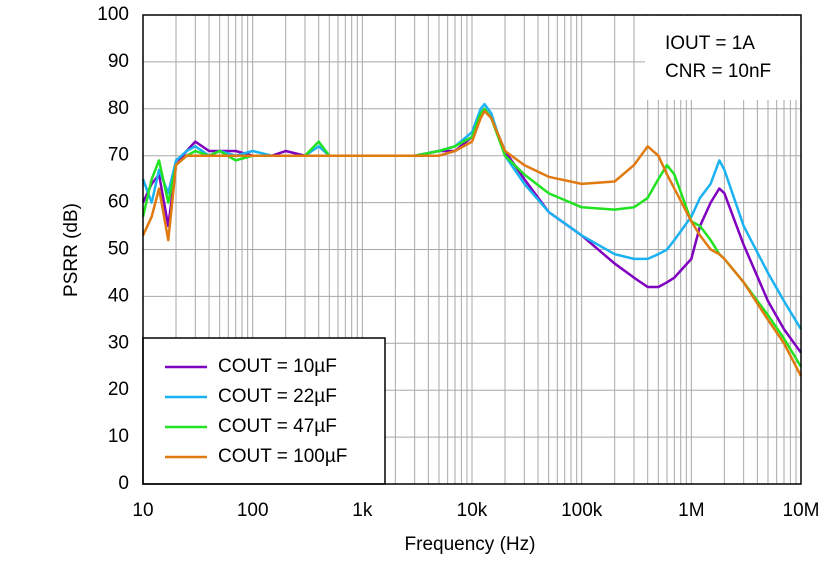  Describe the element at coordinates (277, 426) in the screenshot. I see `legend-label: COUT = 47µF` at that location.